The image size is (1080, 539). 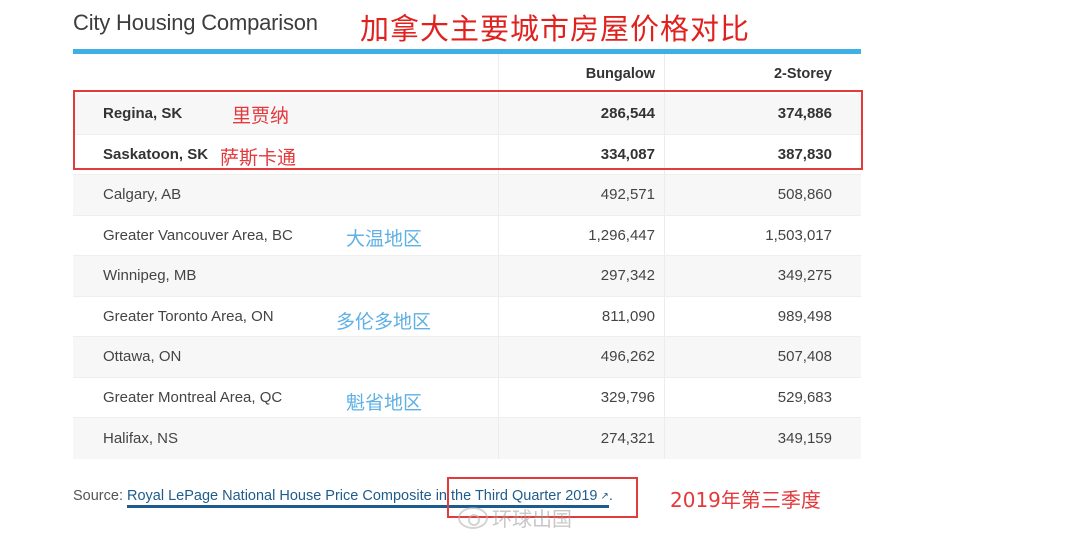 What do you see at coordinates (804, 276) in the screenshot?
I see `two-storey-price: 349,275` at bounding box center [804, 276].